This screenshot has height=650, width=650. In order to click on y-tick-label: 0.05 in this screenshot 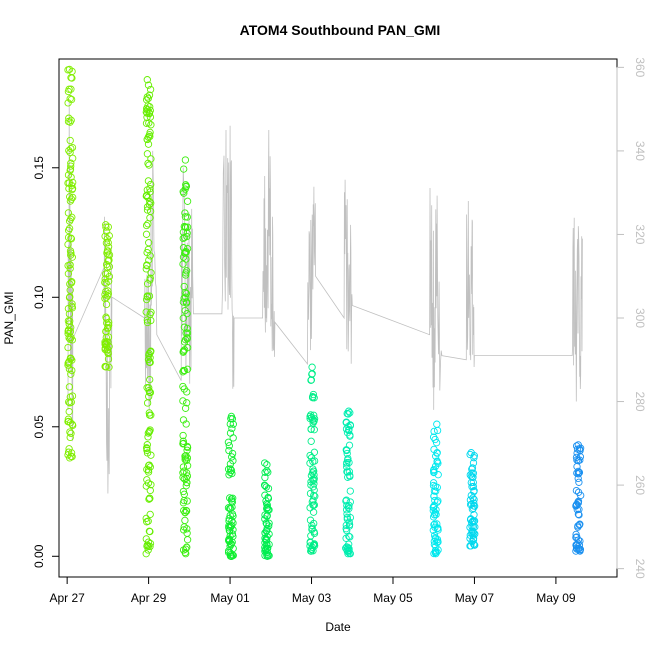, I will do `click(39, 427)`.